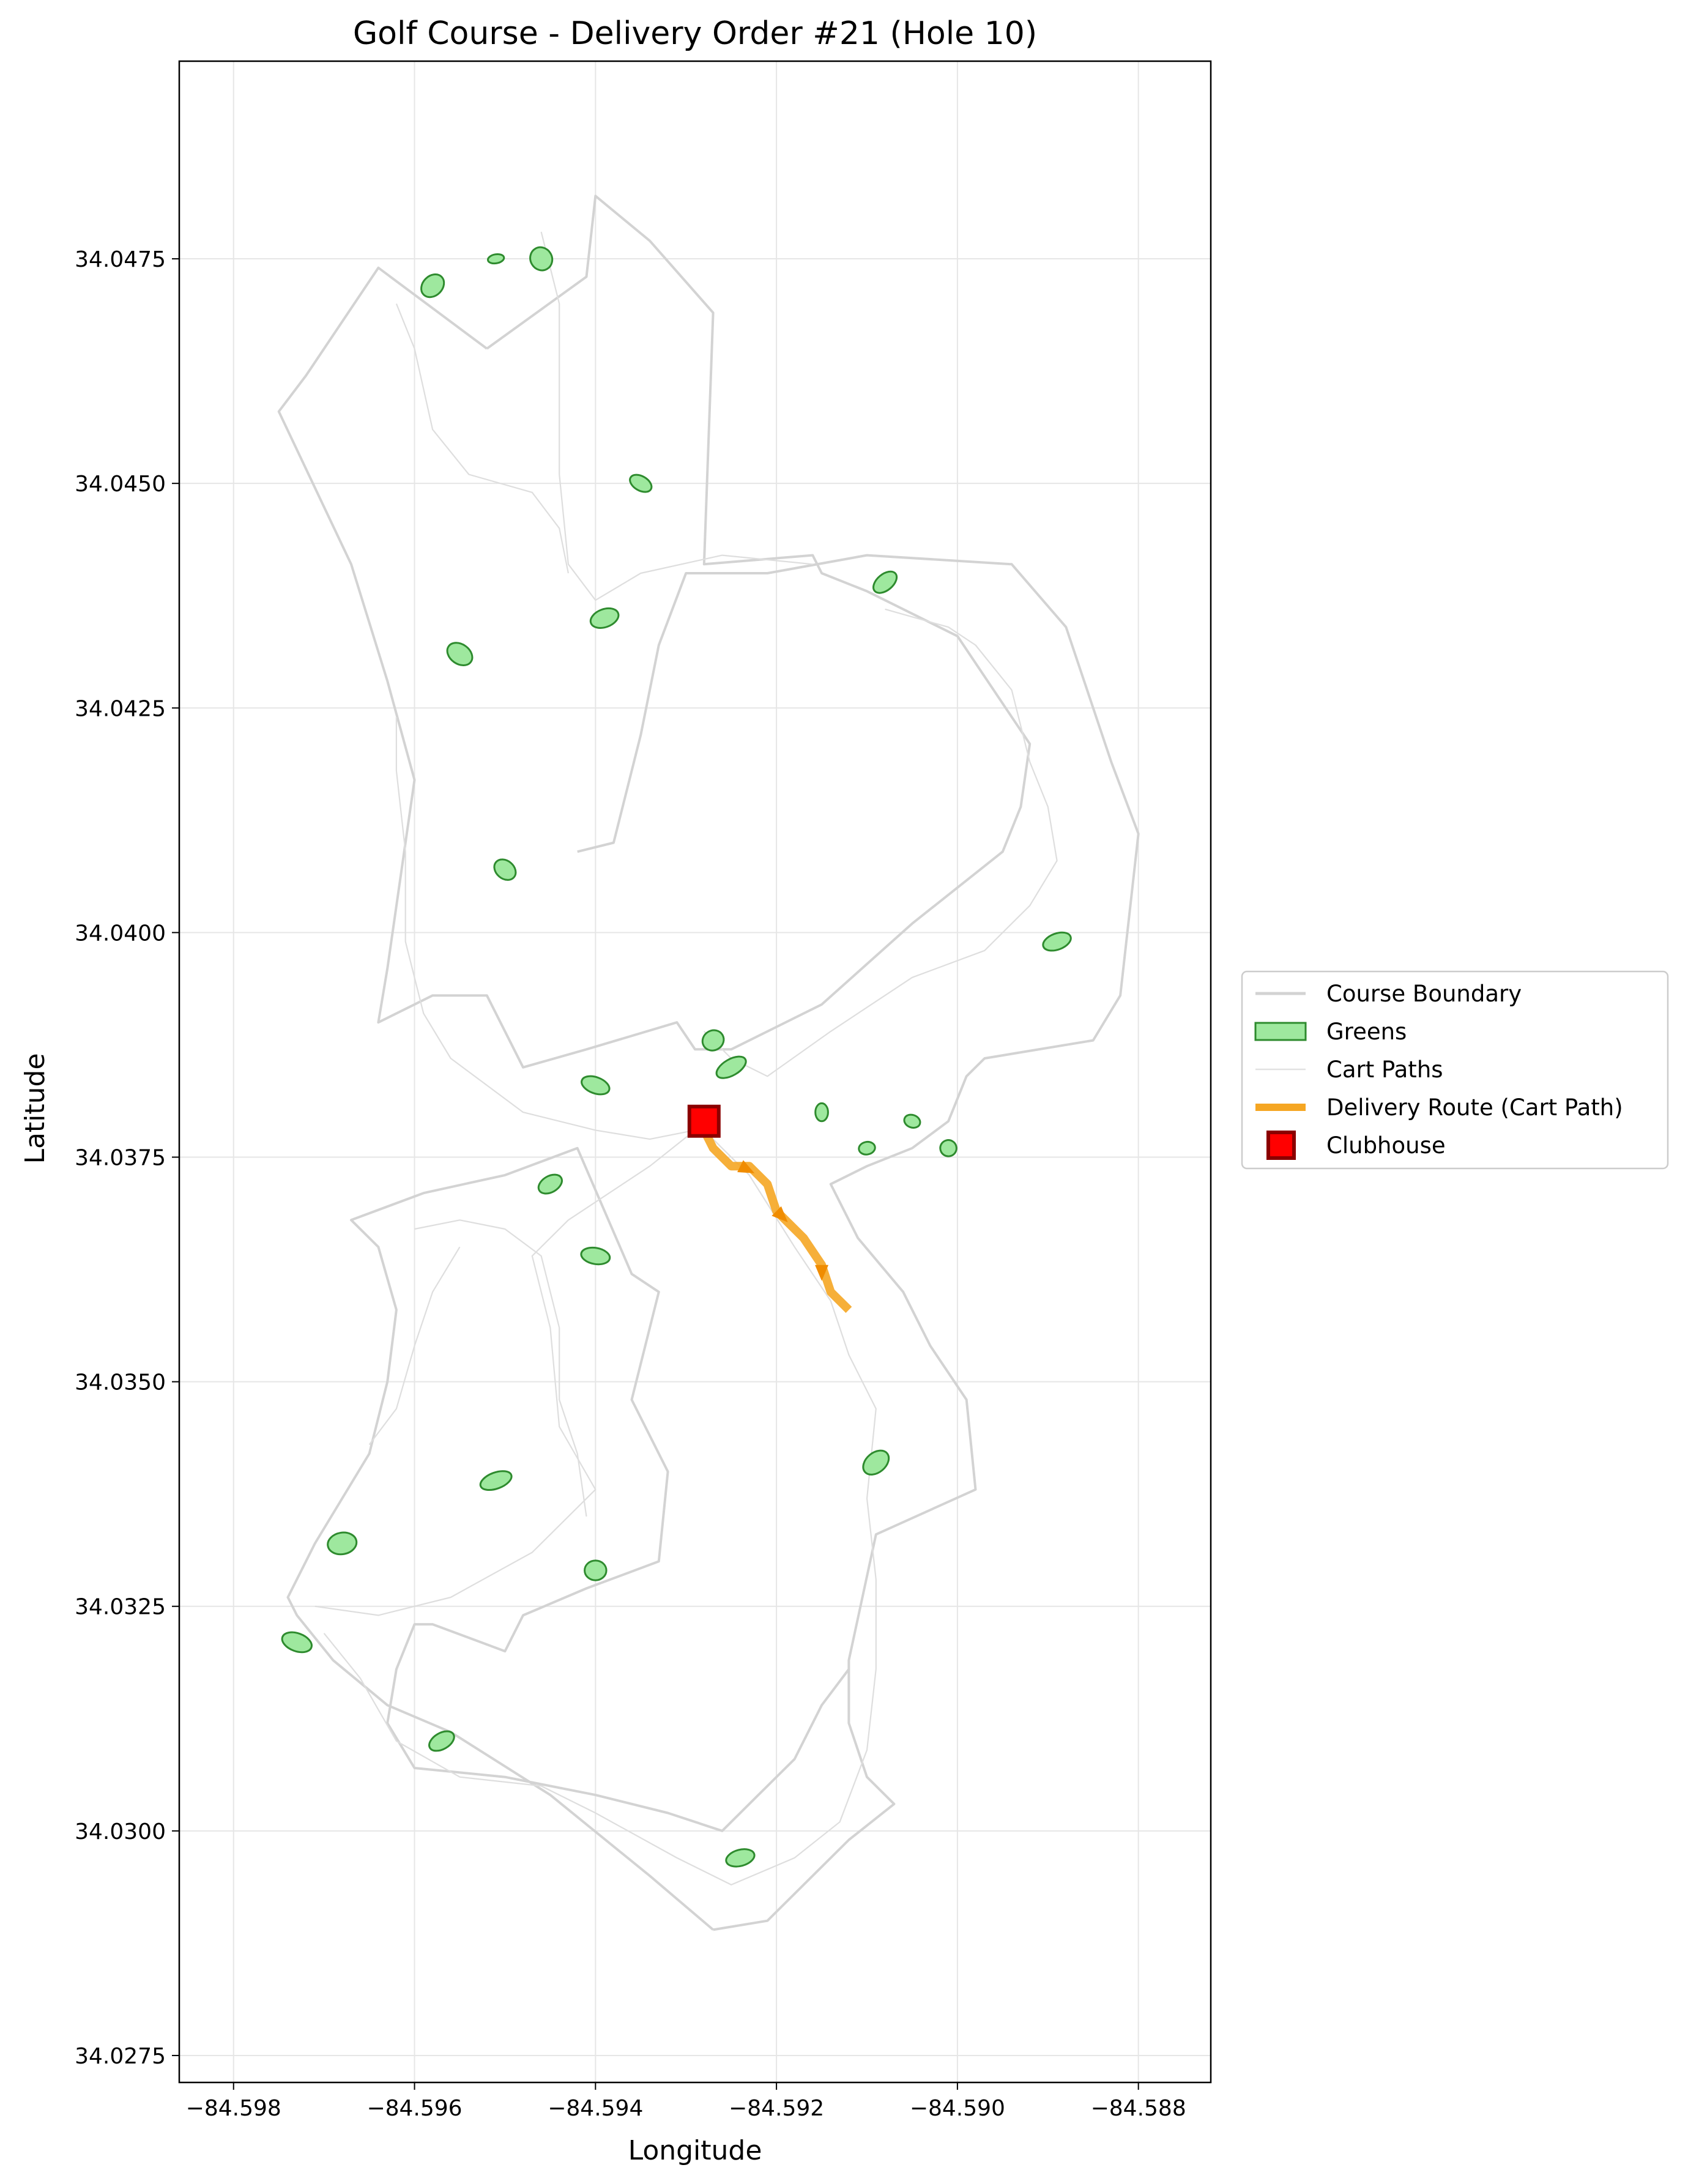 This screenshot has height=2184, width=1688. Describe the element at coordinates (414, 2108) in the screenshot. I see `x-tick-label: −84.596` at that location.